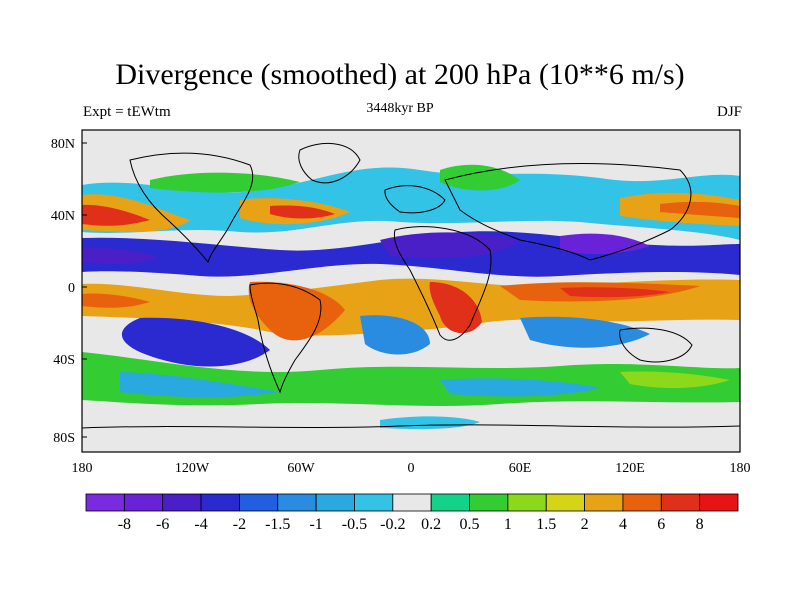  Describe the element at coordinates (431, 524) in the screenshot. I see `colorbar-label: 0.2` at that location.